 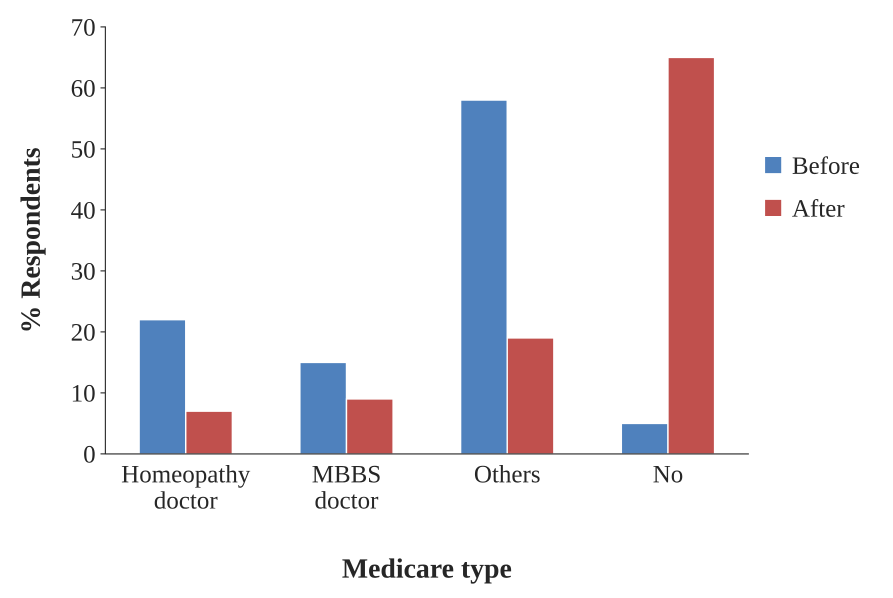 What do you see at coordinates (83, 393) in the screenshot?
I see `y-tick-label: 10` at bounding box center [83, 393].